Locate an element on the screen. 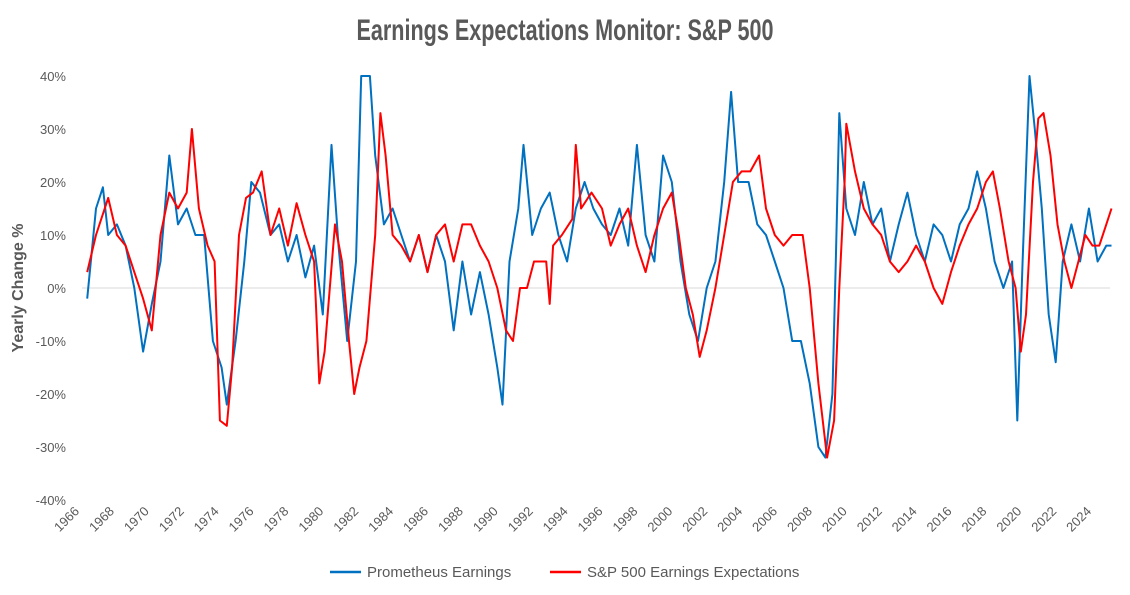 This screenshot has width=1130, height=595. x-tick-label: 1998 is located at coordinates (624, 519).